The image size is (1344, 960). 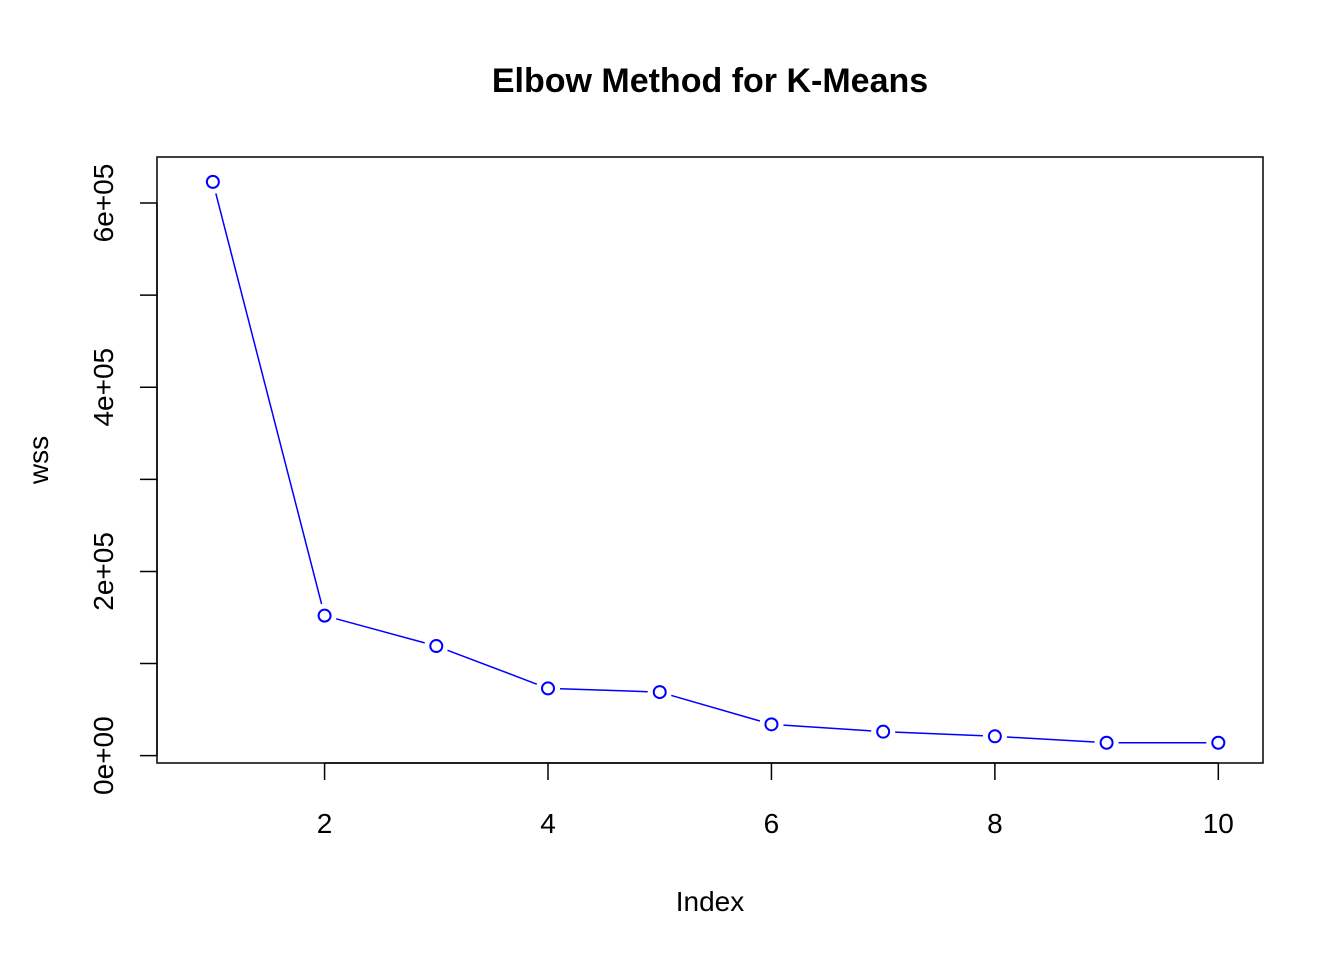 What do you see at coordinates (710, 81) in the screenshot?
I see `chart-title: Elbow Method for K-Means` at bounding box center [710, 81].